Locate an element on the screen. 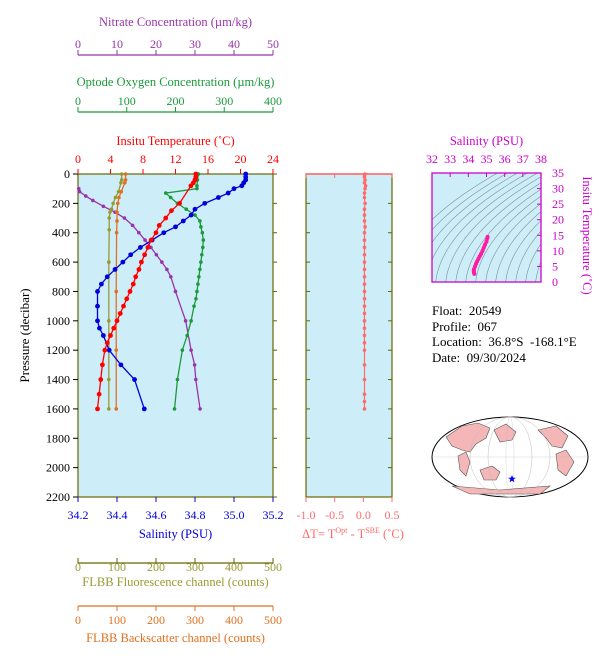  delta-t-axis-title-part: - T is located at coordinates (356, 534).